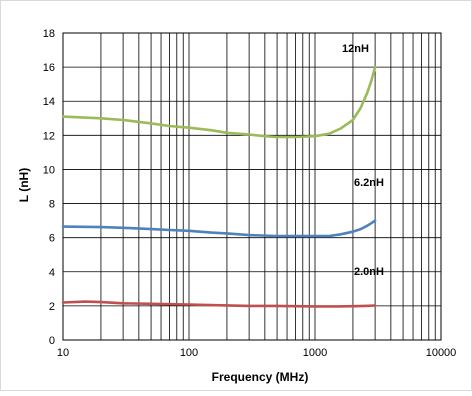  Describe the element at coordinates (219, 228) in the screenshot. I see `series-line-6-2nh` at that location.